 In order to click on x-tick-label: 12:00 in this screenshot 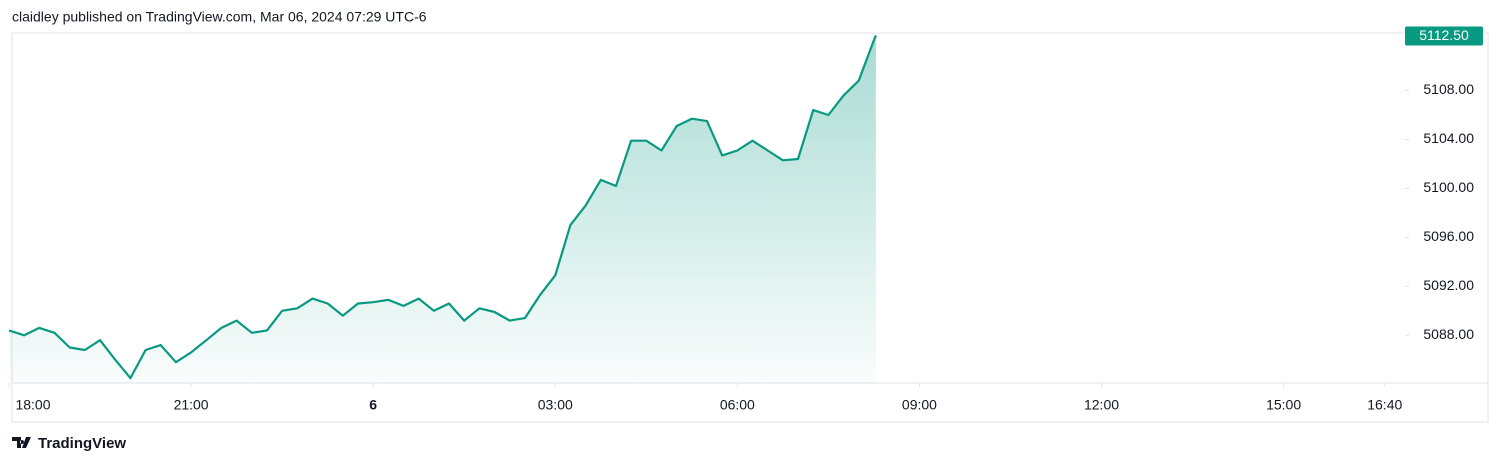, I will do `click(1101, 405)`.